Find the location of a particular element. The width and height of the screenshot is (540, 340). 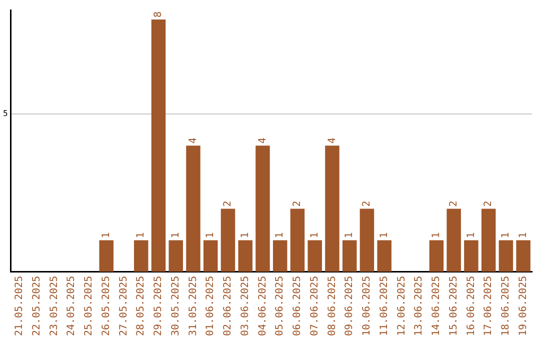

x-tick-label: 08.06.2025 is located at coordinates (332, 306).